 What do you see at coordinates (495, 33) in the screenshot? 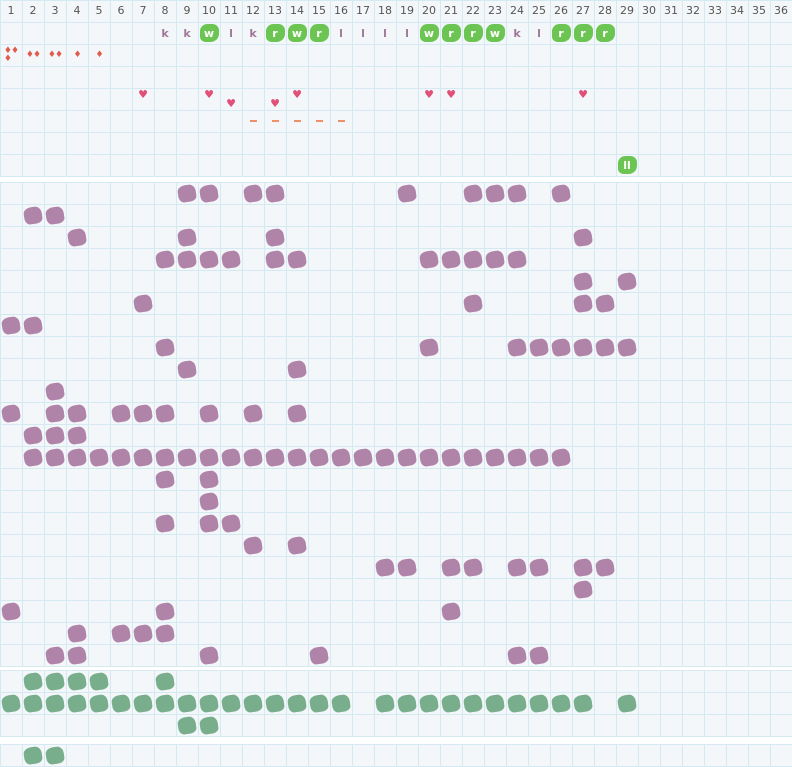
I see `letter-cell: w` at bounding box center [495, 33].